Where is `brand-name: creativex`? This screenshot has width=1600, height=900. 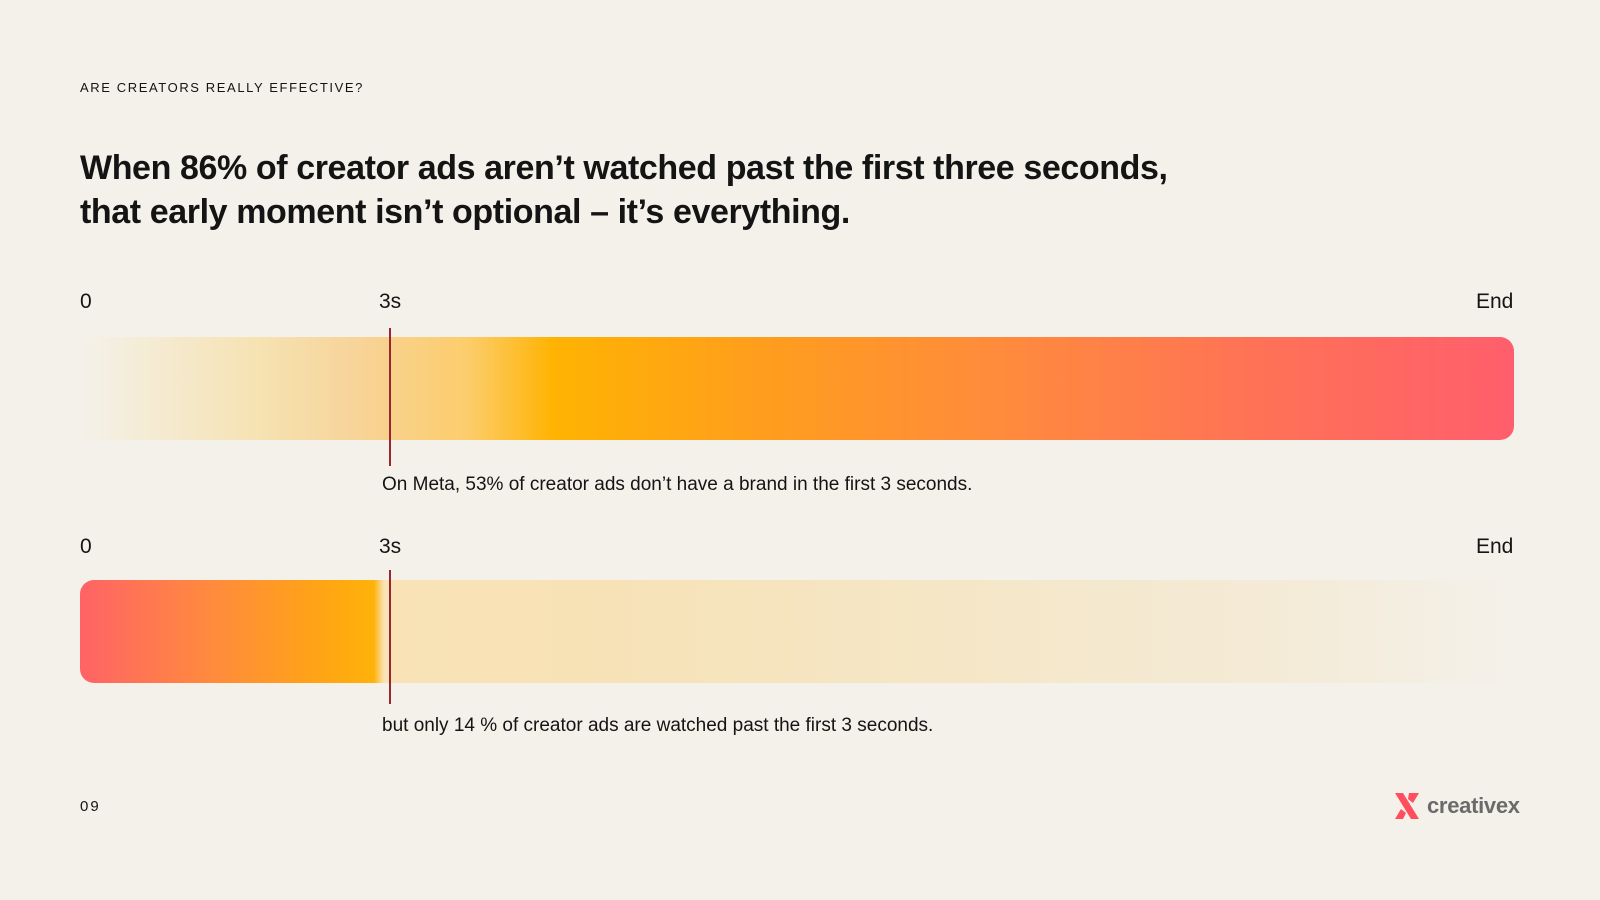
brand-name: creativex is located at coordinates (1473, 805).